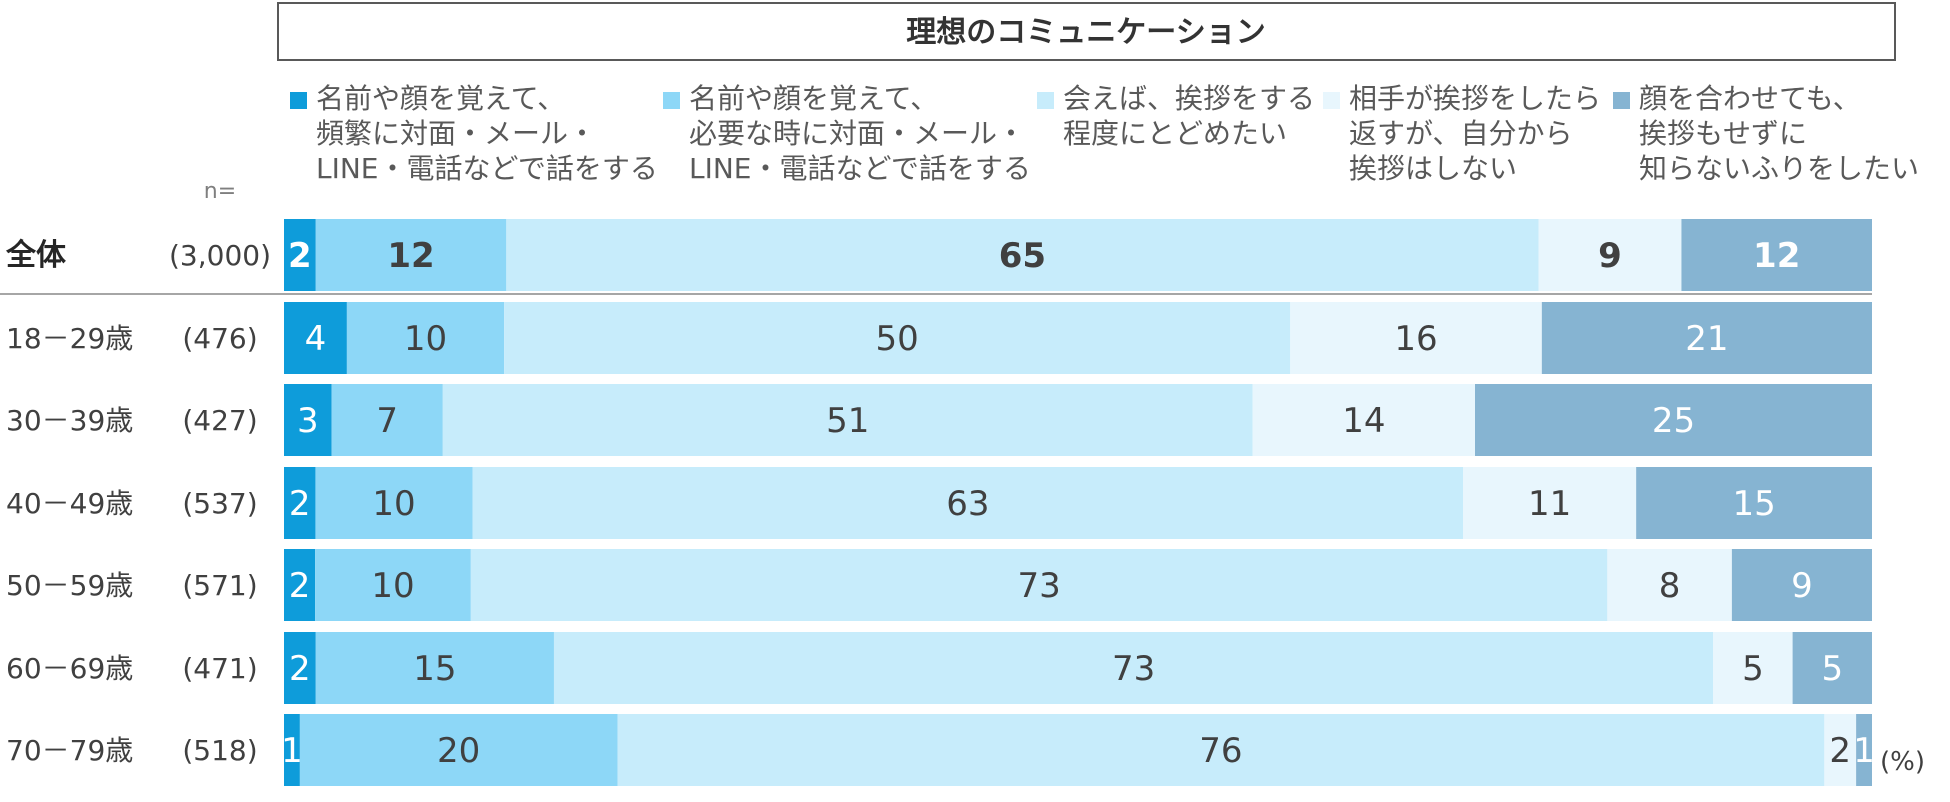  I want to click on legend-label: 必要な時に対面・メール・, so click(857, 133).